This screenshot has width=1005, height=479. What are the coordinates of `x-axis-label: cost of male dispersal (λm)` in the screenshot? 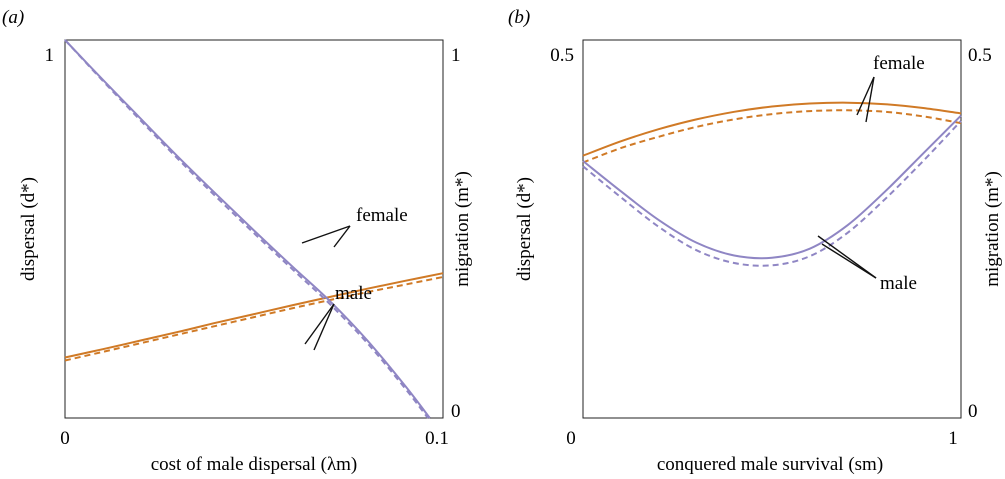 It's located at (254, 464).